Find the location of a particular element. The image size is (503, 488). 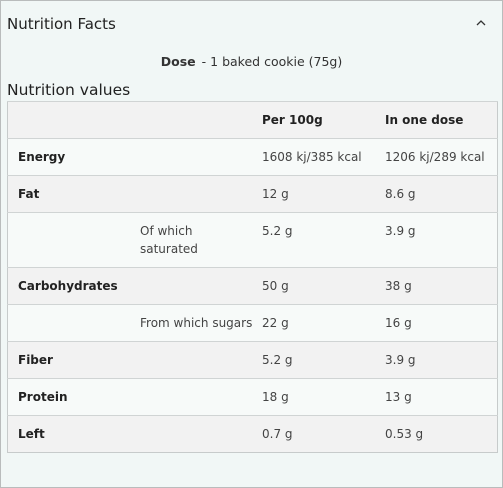

dose-value-cell: 16 g is located at coordinates (398, 323).